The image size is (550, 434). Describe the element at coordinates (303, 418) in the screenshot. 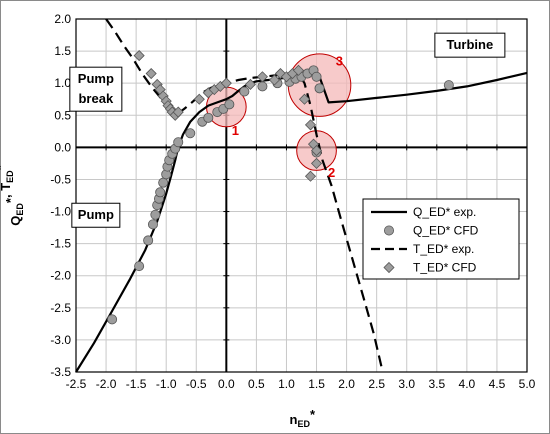

I see `x-axis-title: nED*` at that location.